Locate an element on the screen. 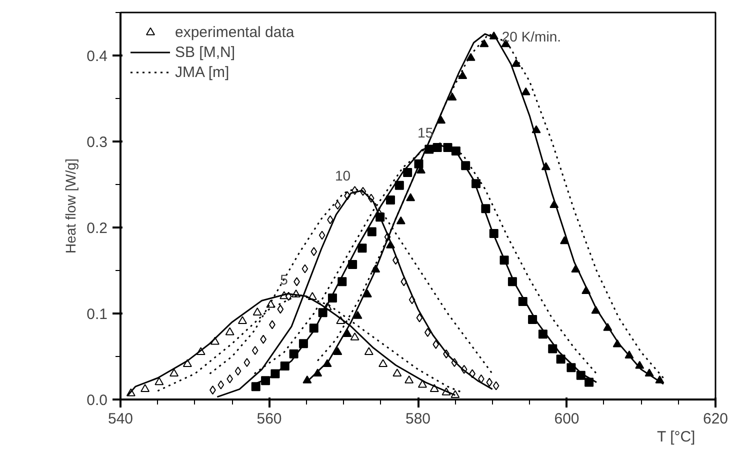 The height and width of the screenshot is (458, 740). y-tick-label: 0.0 is located at coordinates (97, 400).